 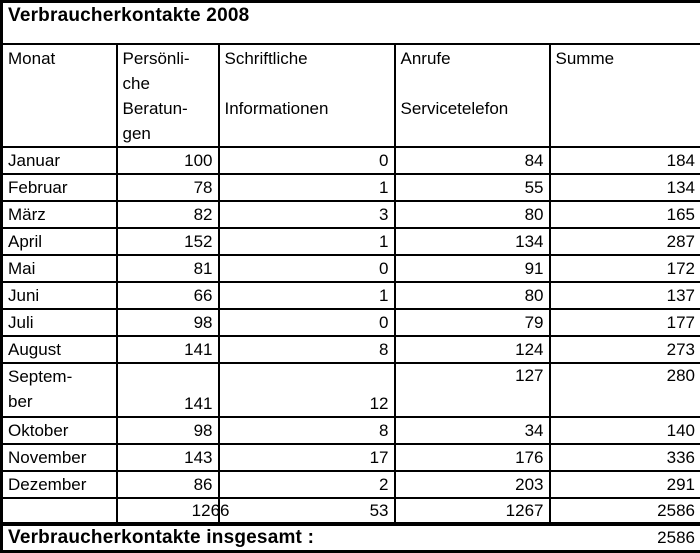 What do you see at coordinates (625, 322) in the screenshot?
I see `summe-cell: 177` at bounding box center [625, 322].